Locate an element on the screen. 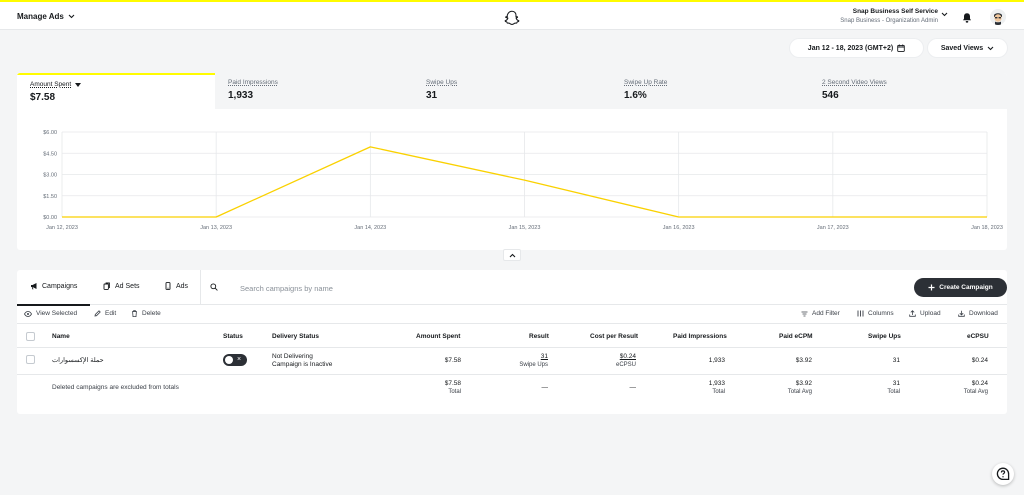 The image size is (1024, 495). action-label: Download is located at coordinates (983, 313).